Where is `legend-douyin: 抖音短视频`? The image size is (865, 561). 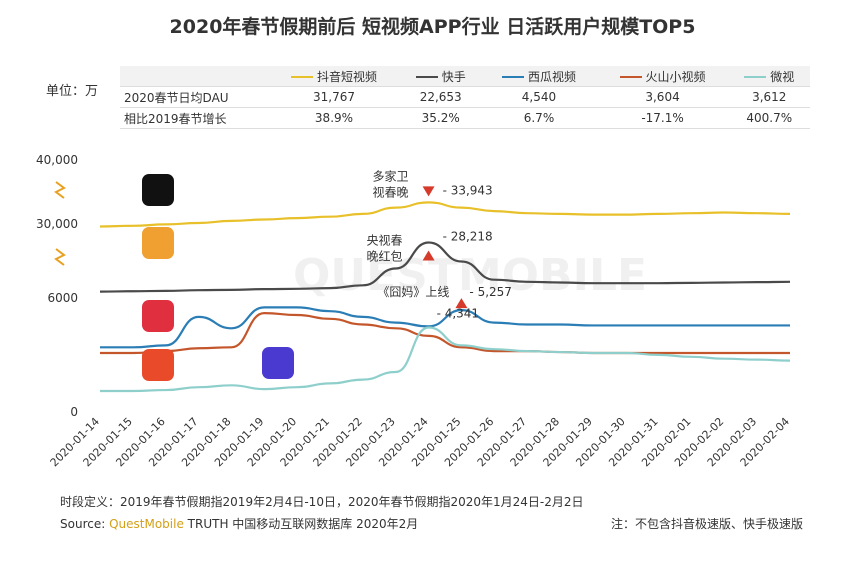
legend-douyin: 抖音短视频 is located at coordinates (334, 76).